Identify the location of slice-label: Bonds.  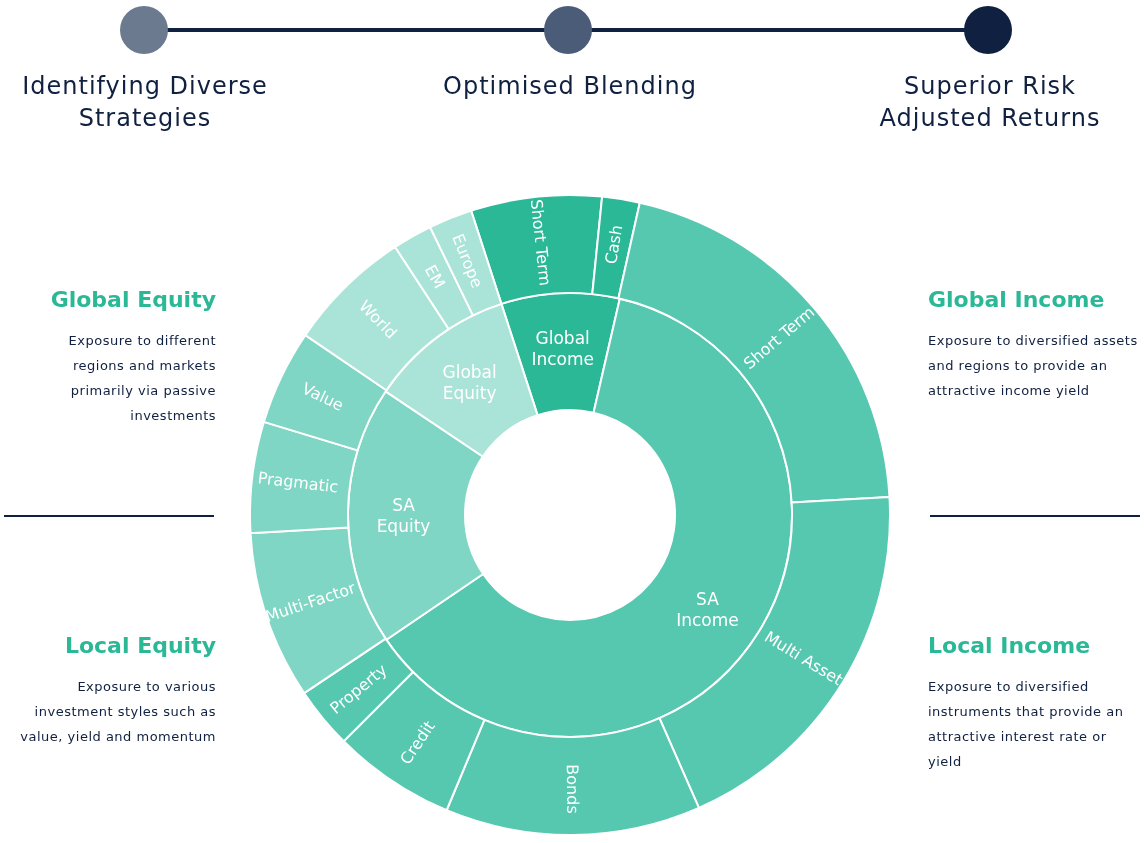
(572, 789).